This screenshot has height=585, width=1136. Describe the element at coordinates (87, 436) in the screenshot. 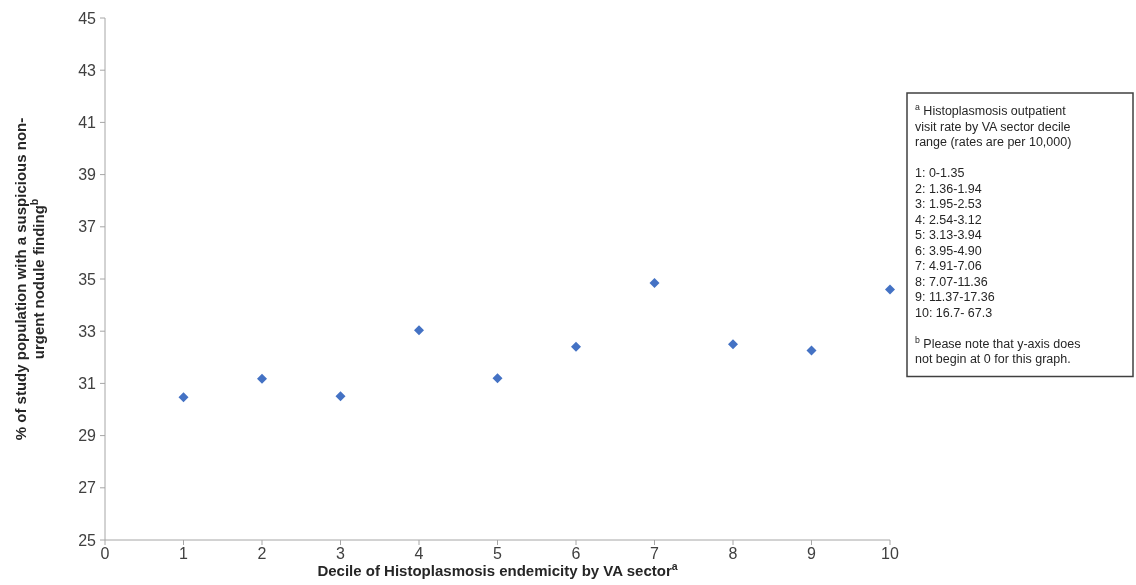

I see `y-tick-label: 29` at that location.